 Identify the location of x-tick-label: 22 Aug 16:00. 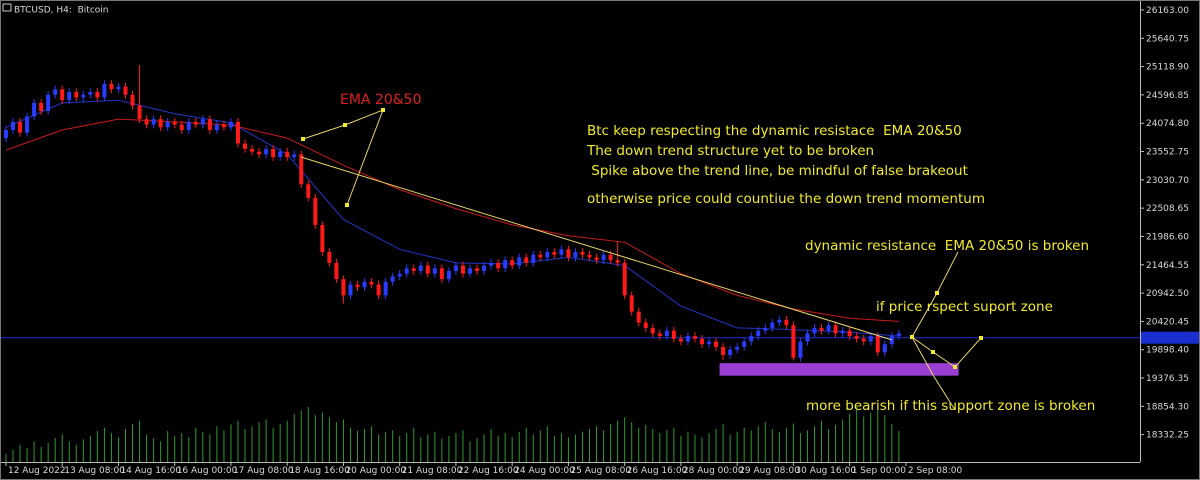
(488, 471).